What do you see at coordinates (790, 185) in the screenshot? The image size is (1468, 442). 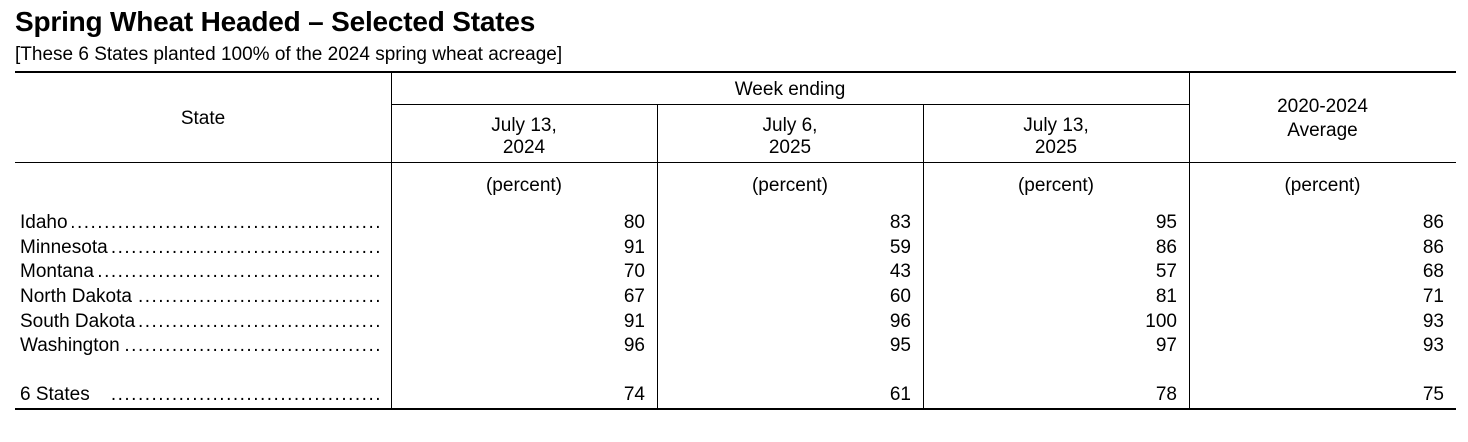 I see `col2-unit: (percent)` at bounding box center [790, 185].